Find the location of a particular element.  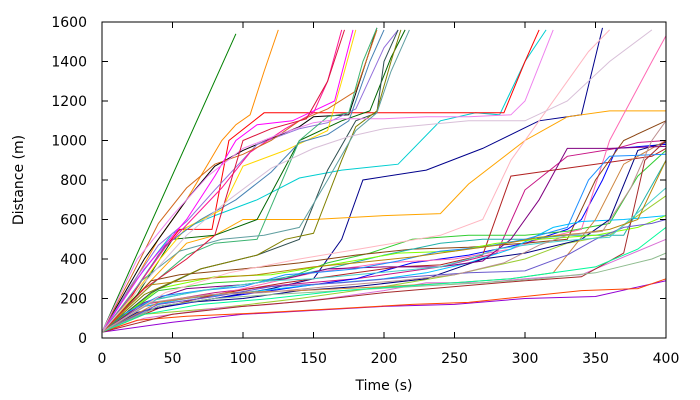

y-tick-label-1200: 1200 is located at coordinates (69, 102).